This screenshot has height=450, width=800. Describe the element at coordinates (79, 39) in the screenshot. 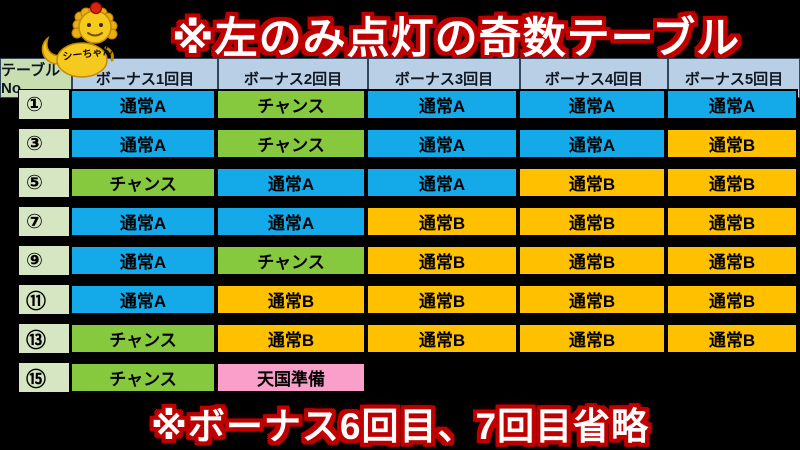

I see `shisa-mascot-icon: シーちゃん` at that location.